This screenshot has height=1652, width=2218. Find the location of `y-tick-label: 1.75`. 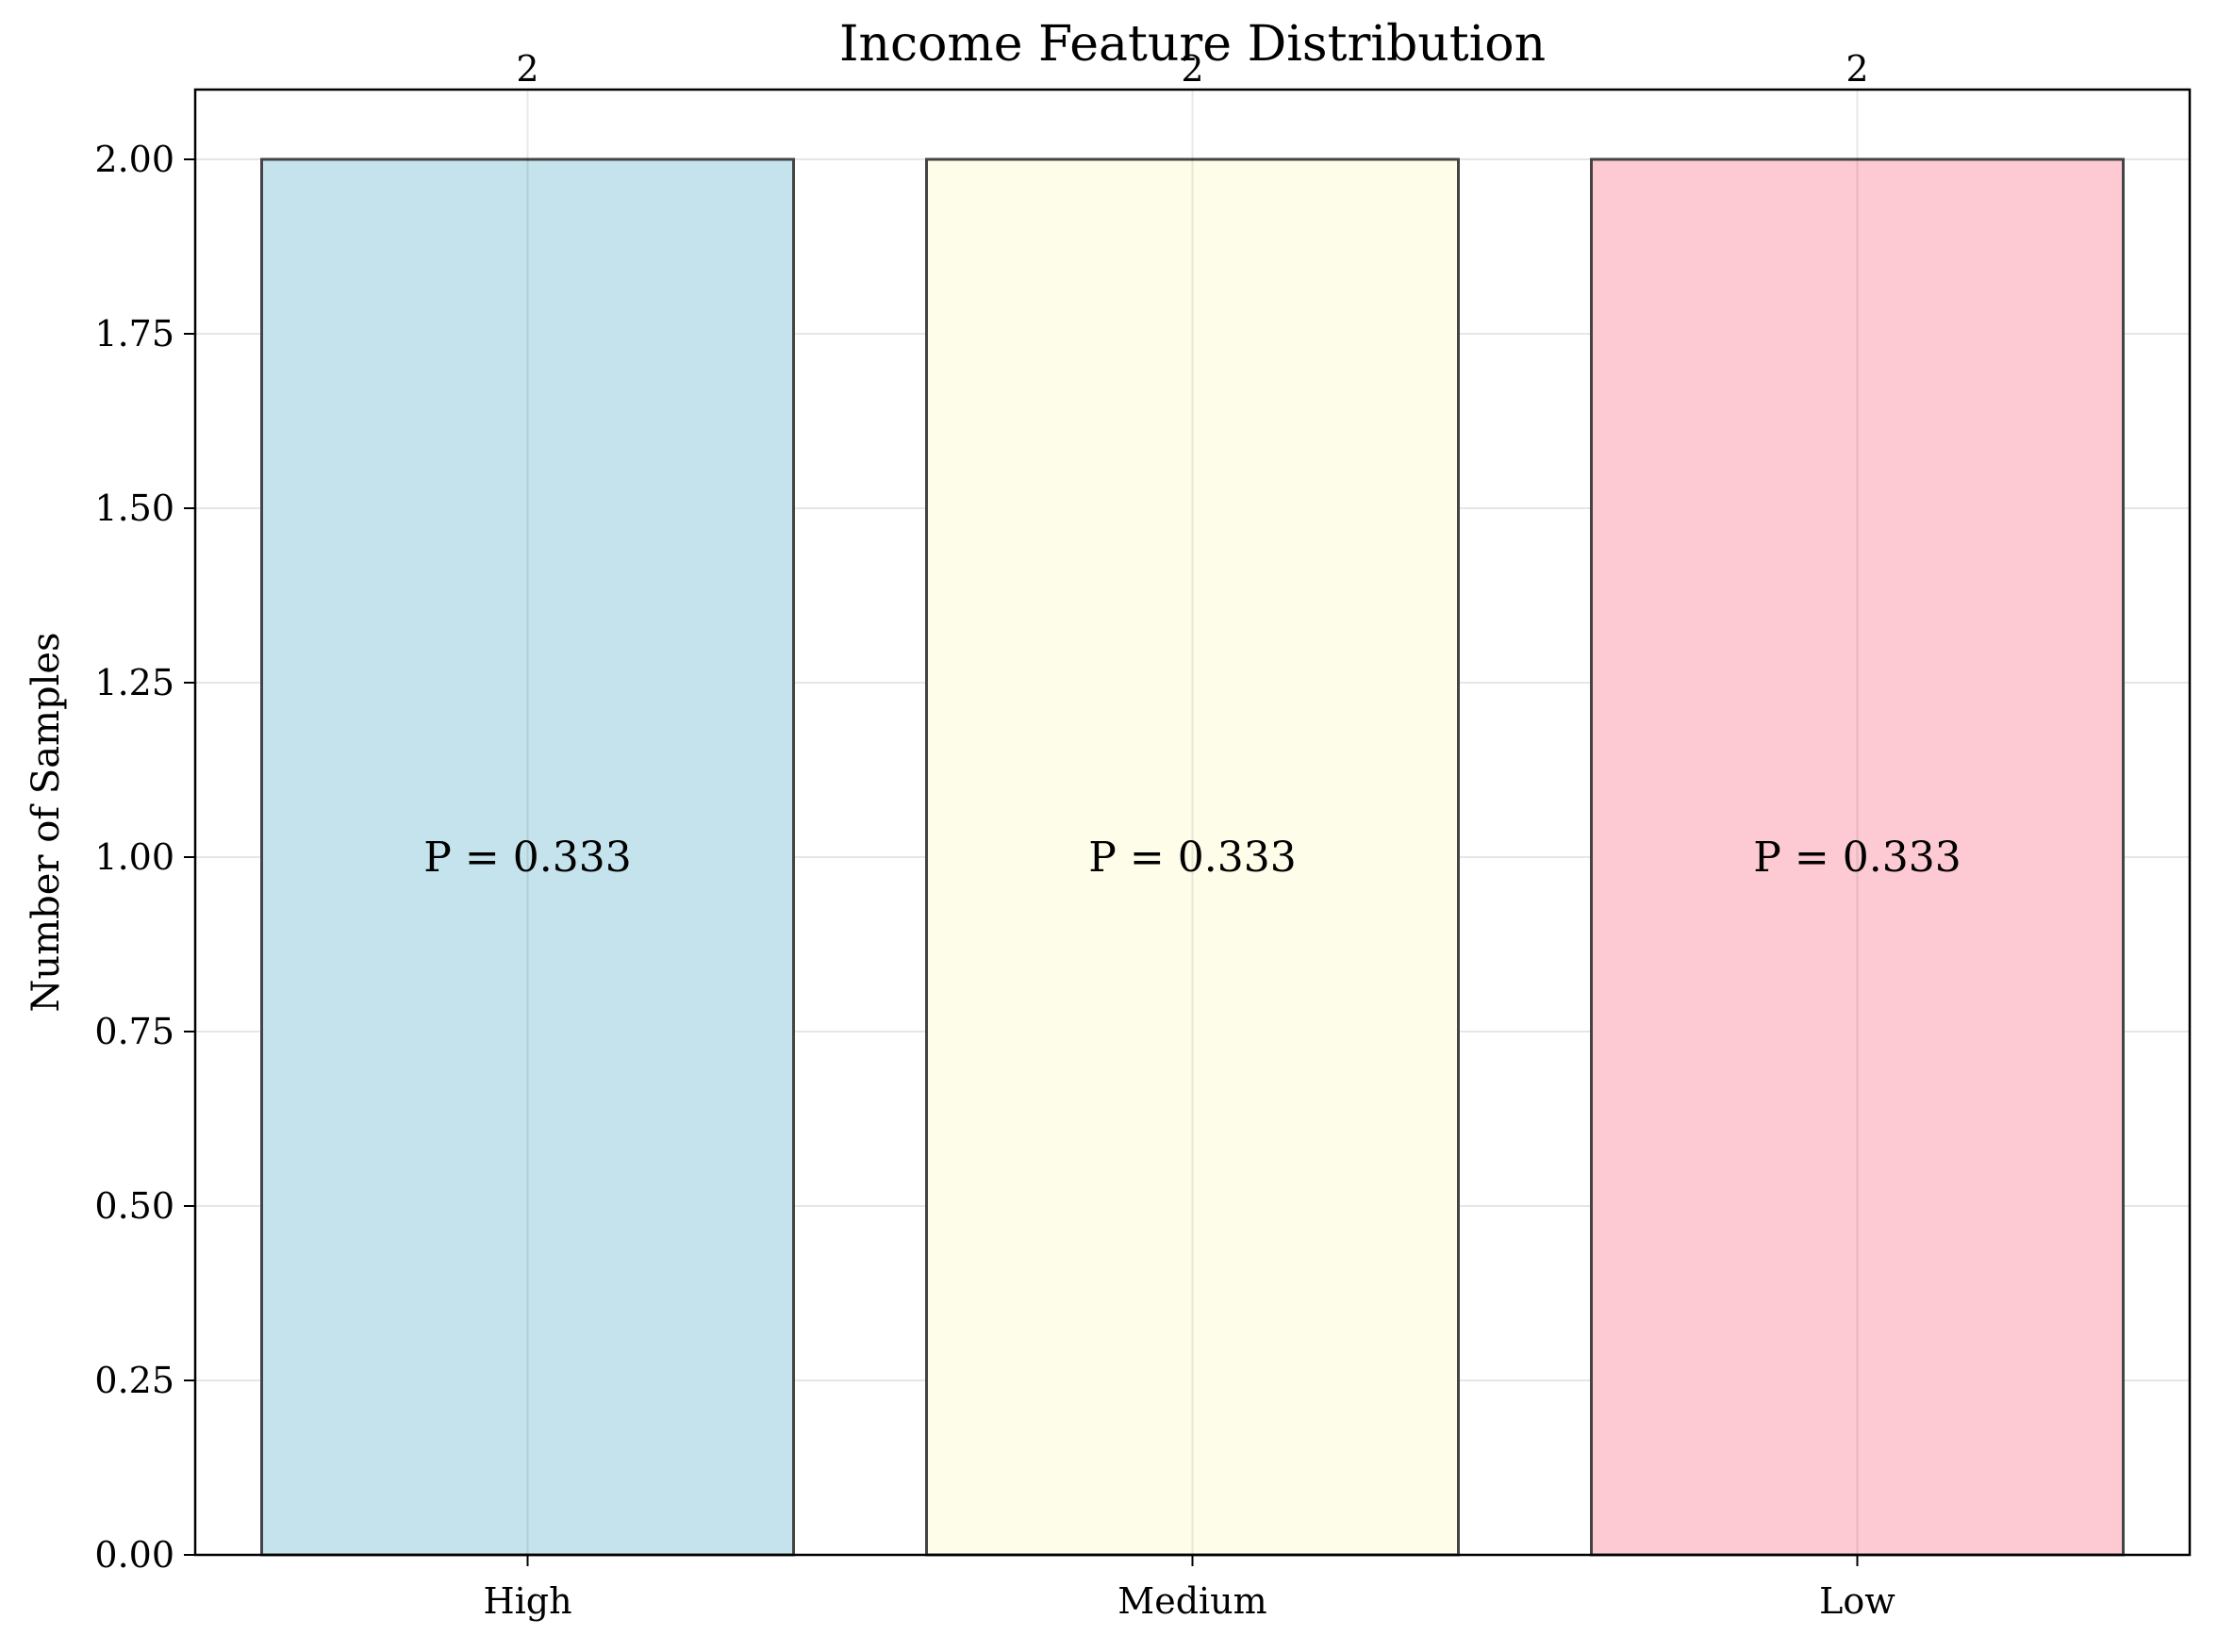

y-tick-label: 1.75 is located at coordinates (134, 334).